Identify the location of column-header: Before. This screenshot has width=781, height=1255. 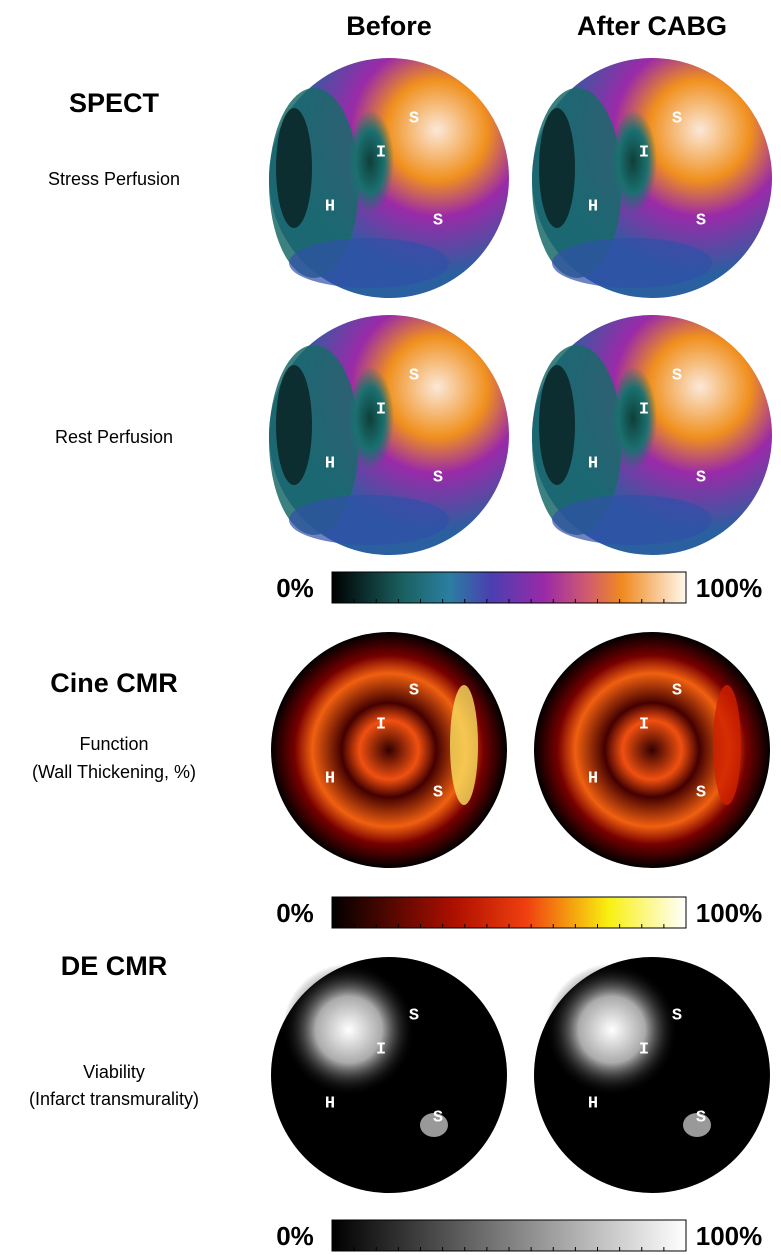
(389, 26).